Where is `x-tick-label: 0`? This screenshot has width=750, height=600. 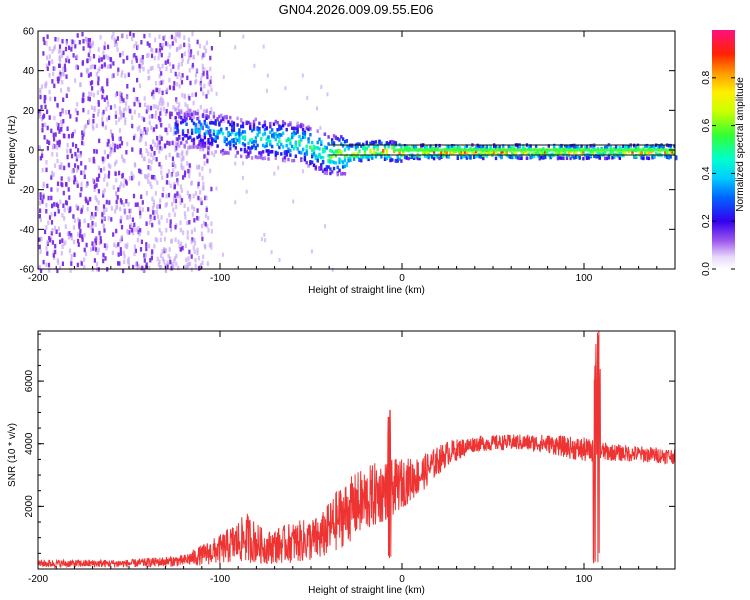
x-tick-label: 0 is located at coordinates (402, 579).